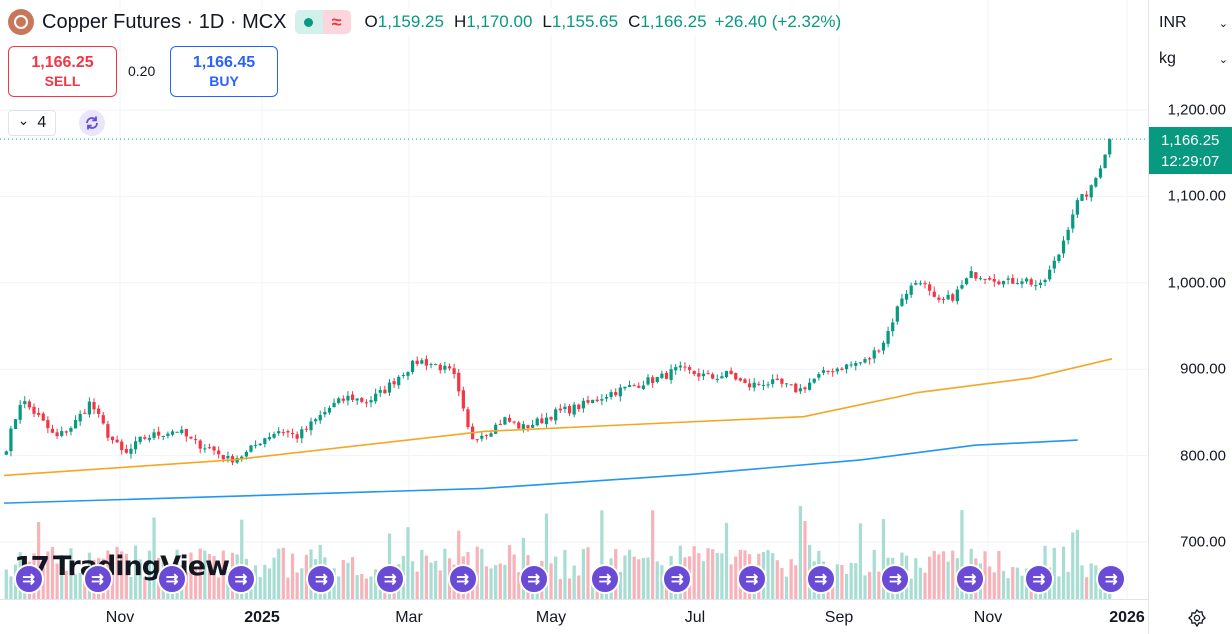 Image resolution: width=1232 pixels, height=634 pixels. What do you see at coordinates (32, 123) in the screenshot?
I see `indicators-toggle: ⌄ 4` at bounding box center [32, 123].